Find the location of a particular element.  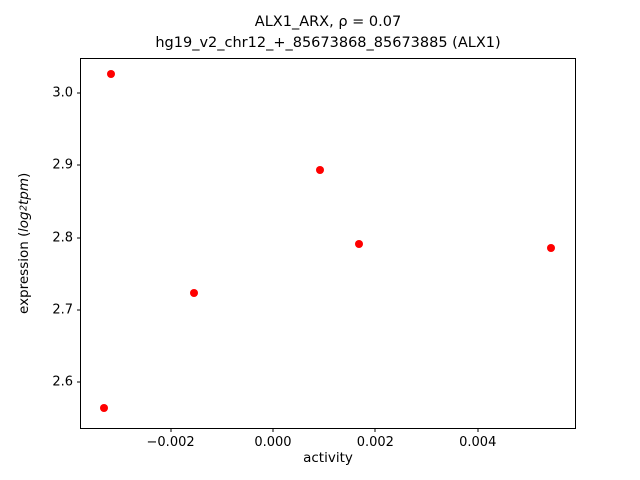

y-tick-label: 2.7 is located at coordinates (62, 310).